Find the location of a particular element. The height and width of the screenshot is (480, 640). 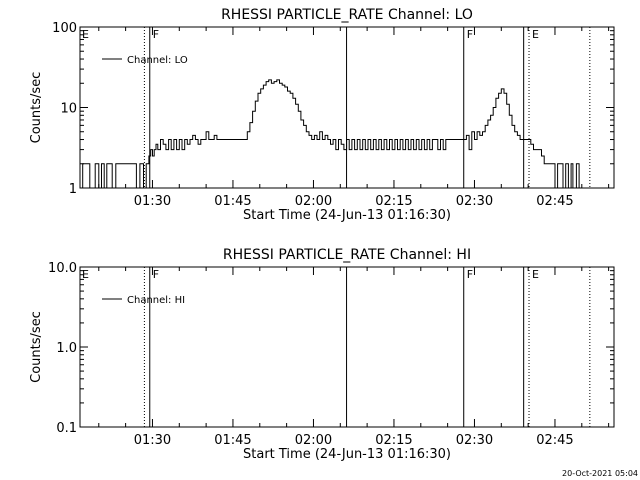

y-tick-label: 10 is located at coordinates (68, 109).